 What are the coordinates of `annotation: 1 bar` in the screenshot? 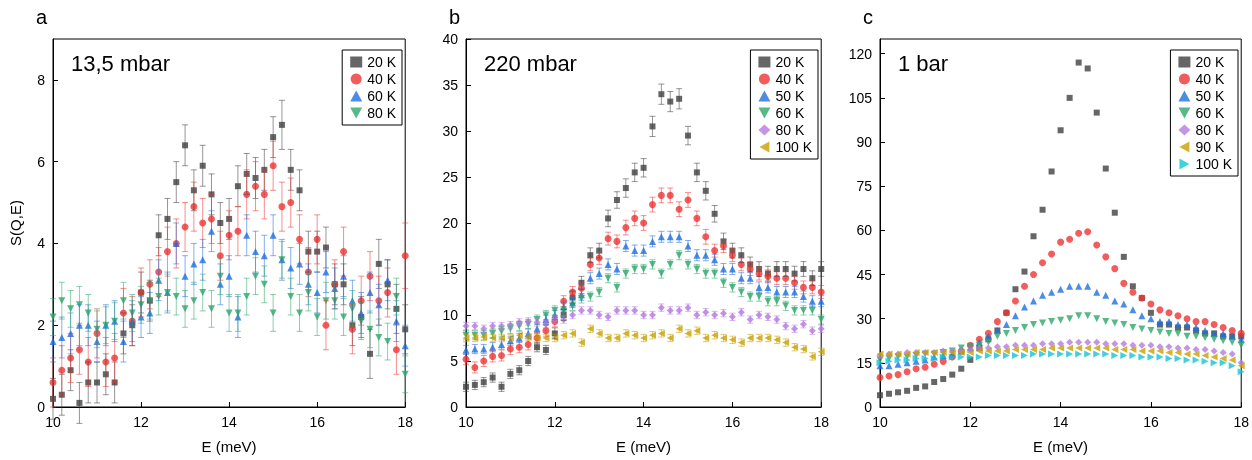 It's located at (923, 63).